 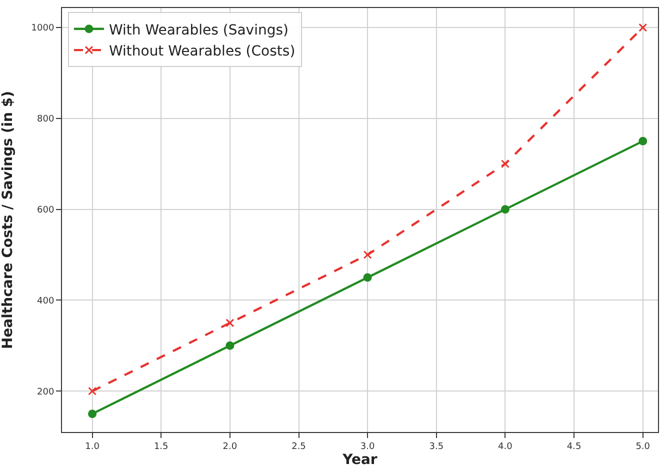 I want to click on x-tick-label: 4.5, so click(x=574, y=447).